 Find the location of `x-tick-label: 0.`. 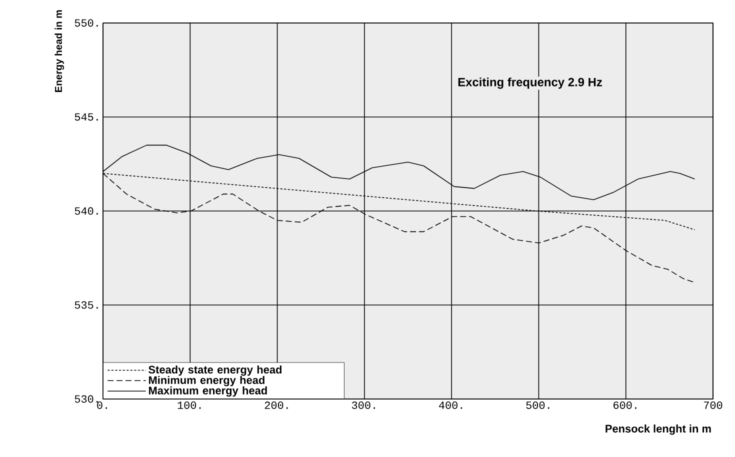

x-tick-label: 0. is located at coordinates (102, 405).